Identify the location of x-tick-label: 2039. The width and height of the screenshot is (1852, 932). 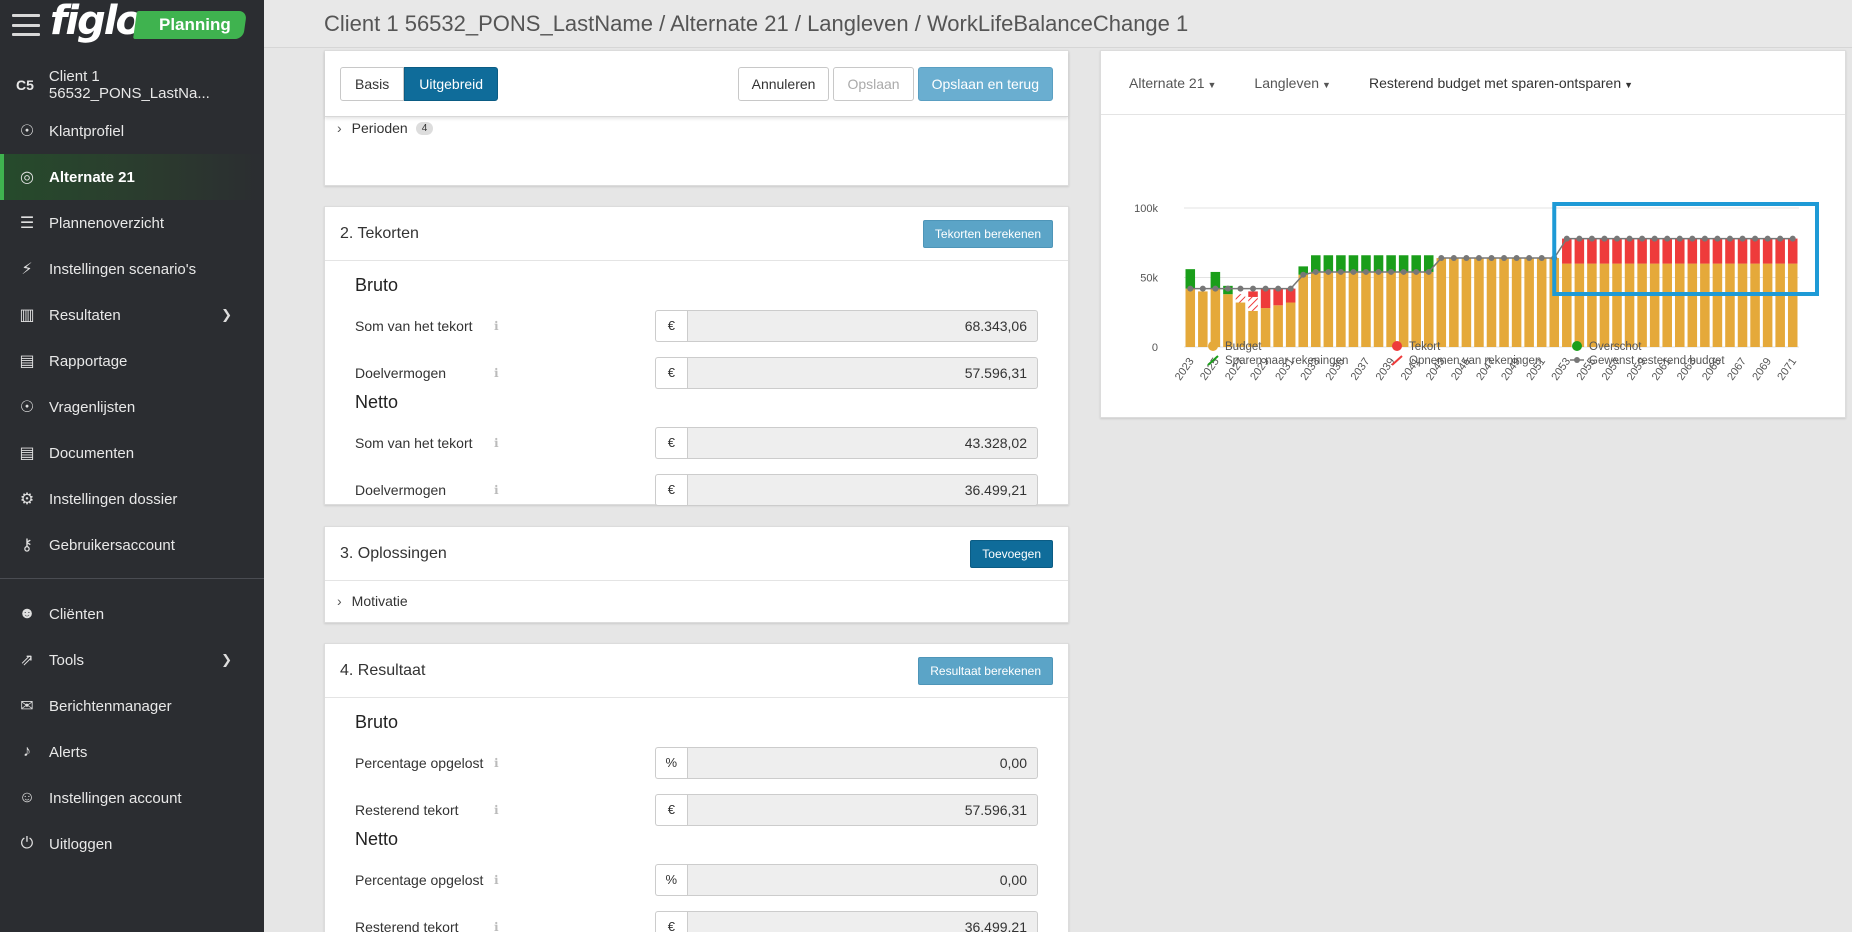
(1386, 369).